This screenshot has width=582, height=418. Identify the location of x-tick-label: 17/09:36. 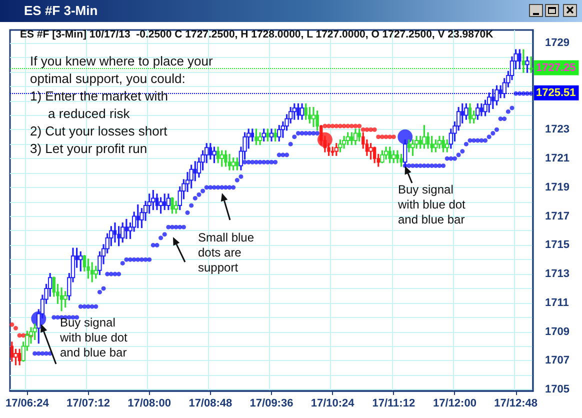
(272, 404).